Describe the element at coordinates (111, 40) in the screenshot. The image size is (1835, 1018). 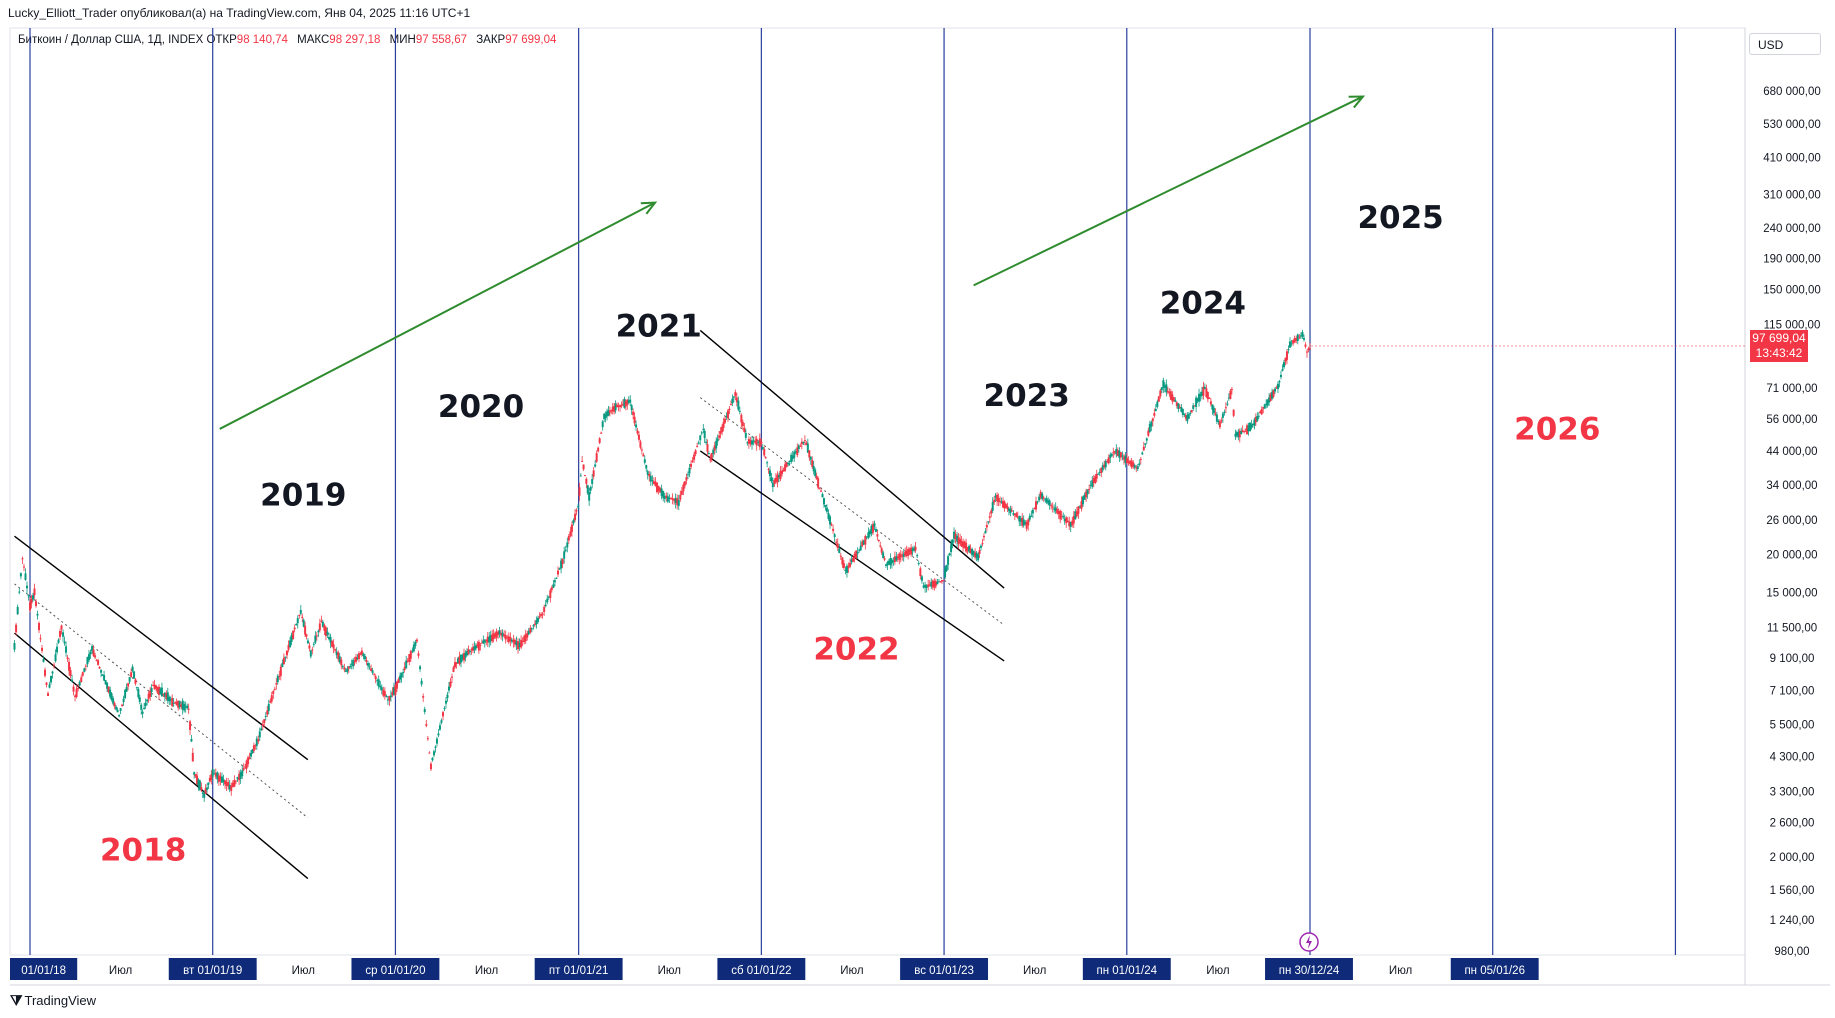
I see `symbol-name: Биткоин / Доллар США, 1Д, INDEX` at that location.